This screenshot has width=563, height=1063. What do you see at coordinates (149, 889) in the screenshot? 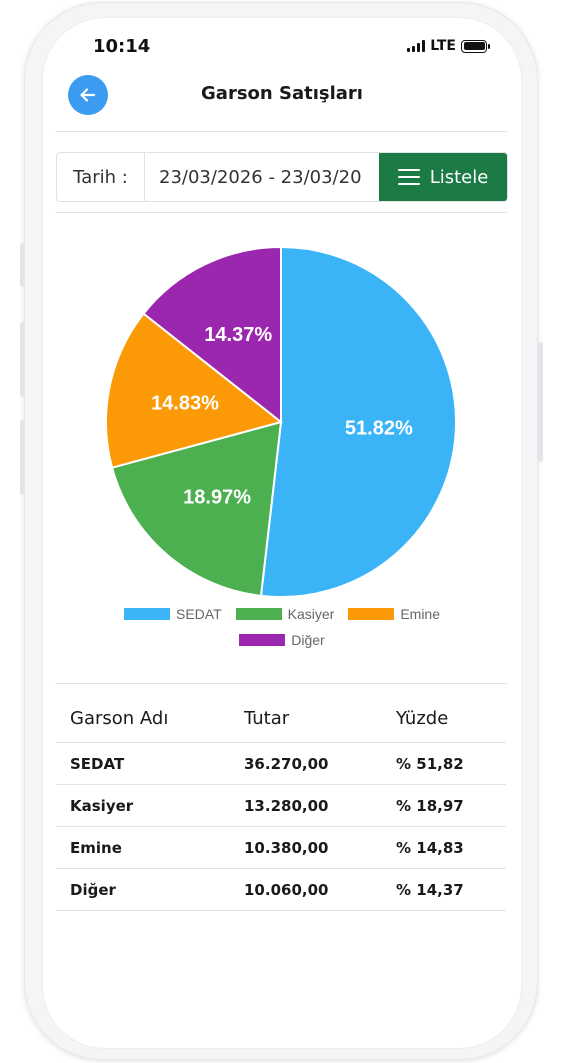
I see `waiter-name: Diğer` at bounding box center [149, 889].